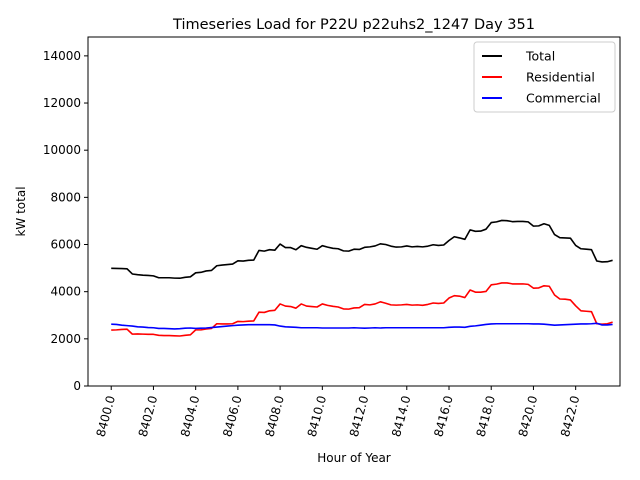 This screenshot has height=480, width=640. Describe the element at coordinates (77, 386) in the screenshot. I see `y-tick-label: 0` at that location.